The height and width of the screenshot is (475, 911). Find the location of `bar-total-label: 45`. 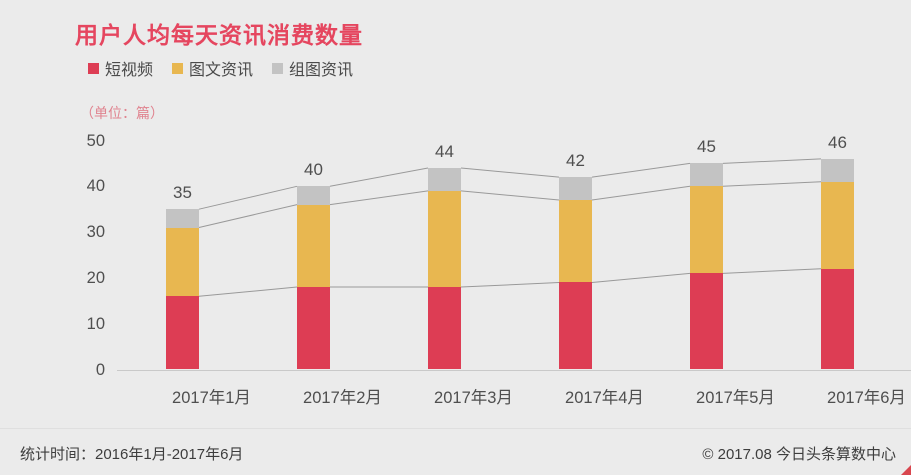

bar-total-label: 45 is located at coordinates (706, 147).